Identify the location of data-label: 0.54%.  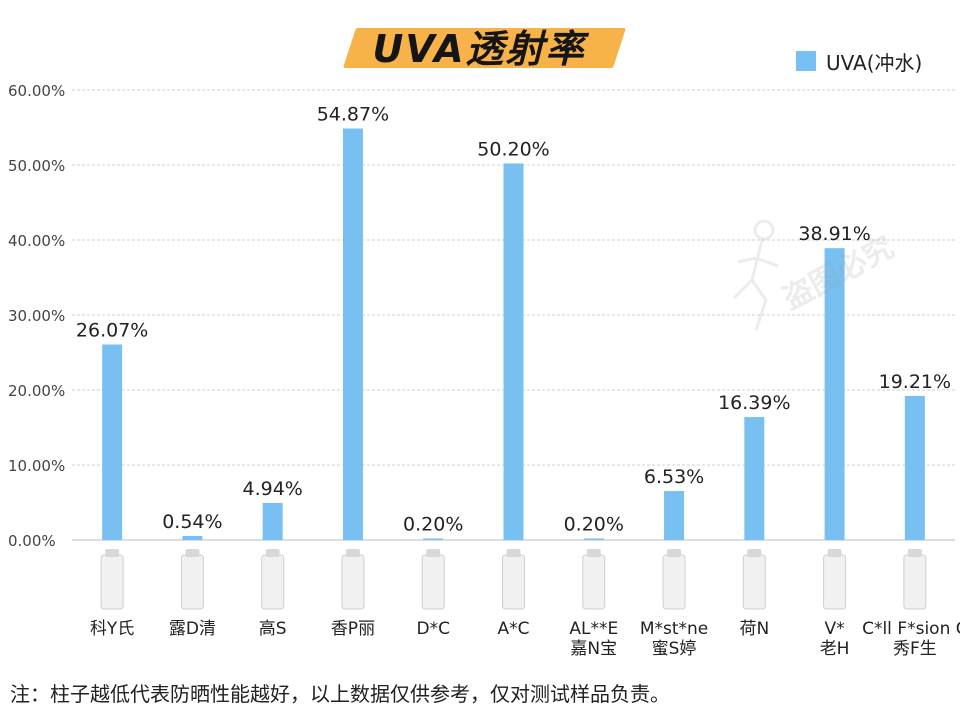
(192, 522).